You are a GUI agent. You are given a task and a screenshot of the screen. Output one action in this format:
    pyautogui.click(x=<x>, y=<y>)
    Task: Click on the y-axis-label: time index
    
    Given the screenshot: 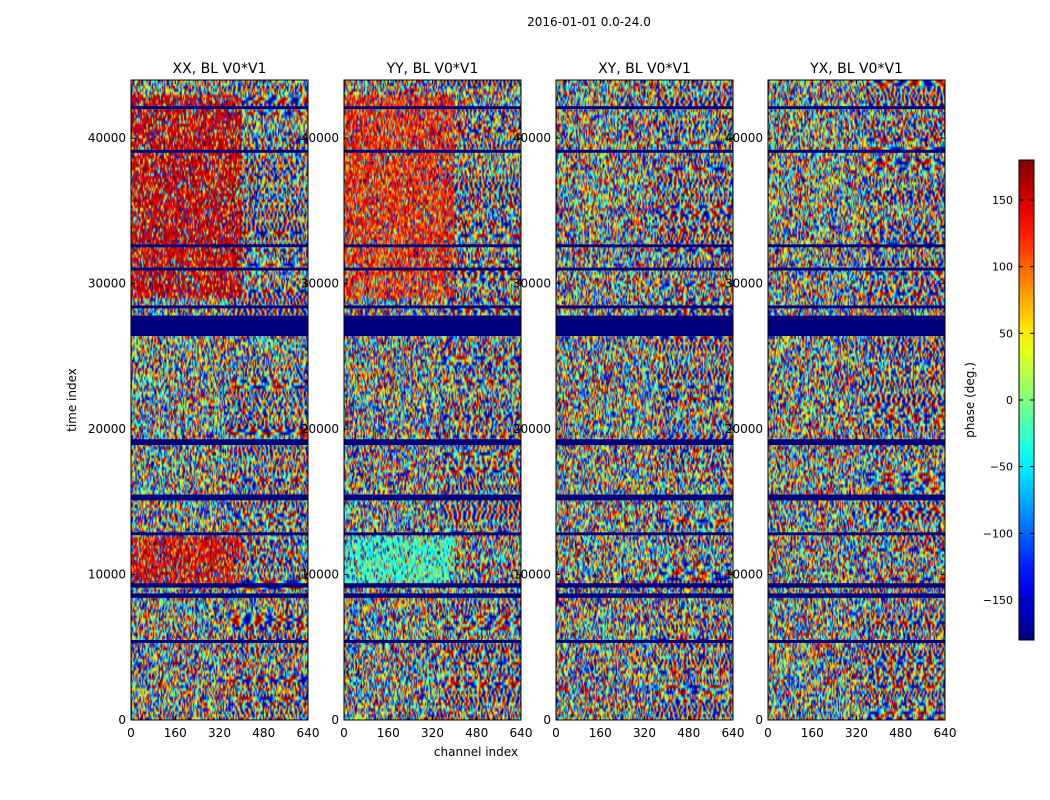 What is the action you would take?
    pyautogui.click(x=72, y=400)
    